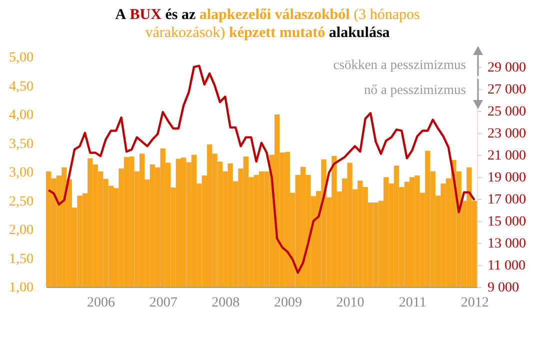 The height and width of the screenshot is (347, 543). What do you see at coordinates (101, 303) in the screenshot?
I see `x-tick-label: 2006` at bounding box center [101, 303].